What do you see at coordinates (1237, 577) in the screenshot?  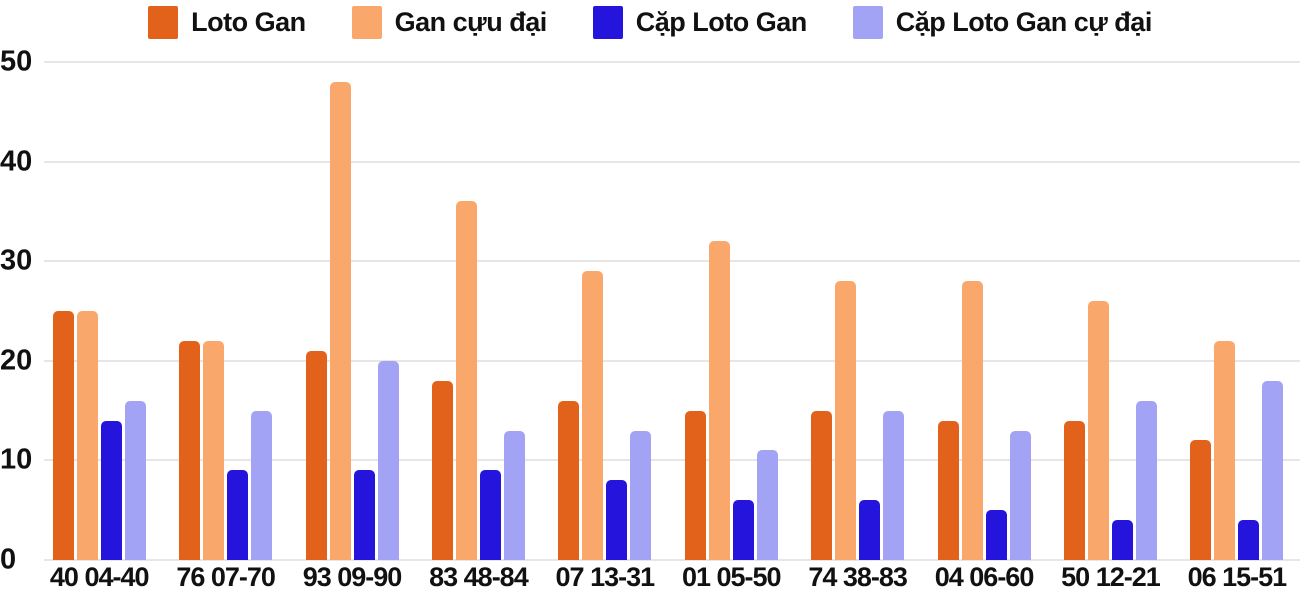 I see `x-axis-label-06-15-51: 06 15-51` at bounding box center [1237, 577].